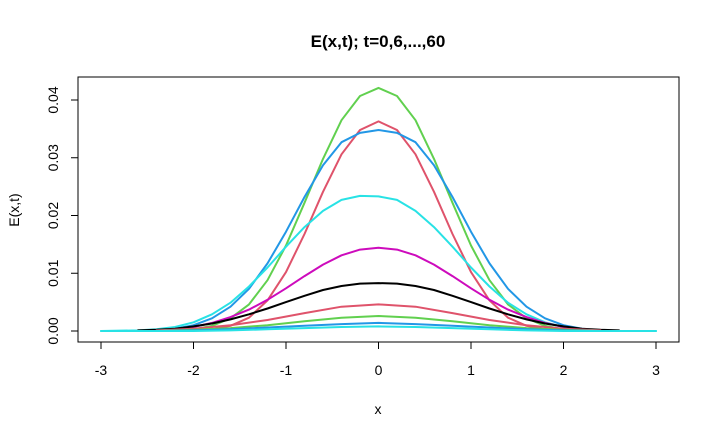  What do you see at coordinates (14, 209) in the screenshot?
I see `y-axis-label: E(x,t)` at bounding box center [14, 209].